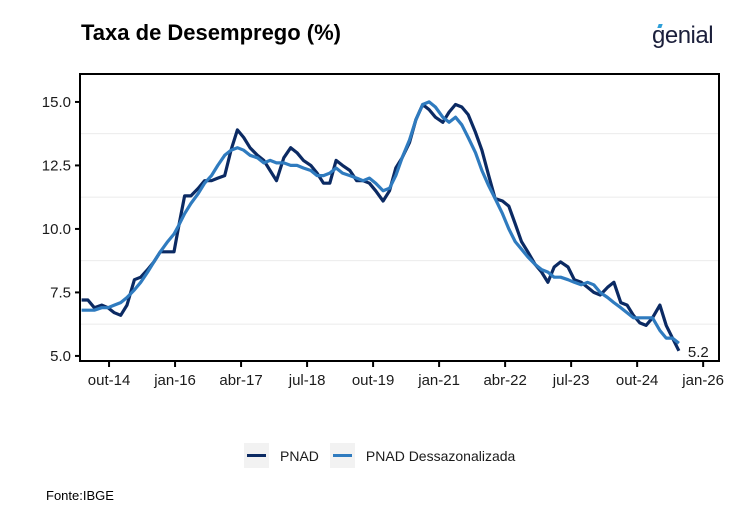 The width and height of the screenshot is (744, 531). Describe the element at coordinates (571, 380) in the screenshot. I see `x-tick-label: jul-23` at that location.